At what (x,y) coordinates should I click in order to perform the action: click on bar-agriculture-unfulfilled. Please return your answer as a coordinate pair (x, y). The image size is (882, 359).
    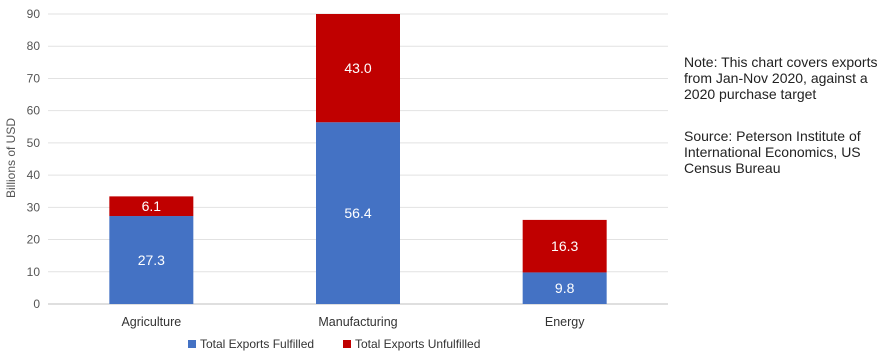
    Looking at the image, I should click on (151, 206).